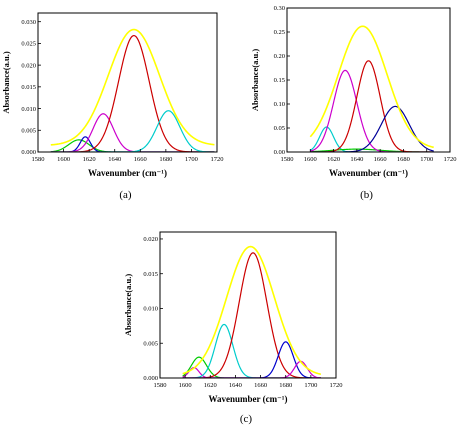 The width and height of the screenshot is (474, 427). Describe the element at coordinates (279, 80) in the screenshot. I see `y-tick-label: 0.15` at that location.